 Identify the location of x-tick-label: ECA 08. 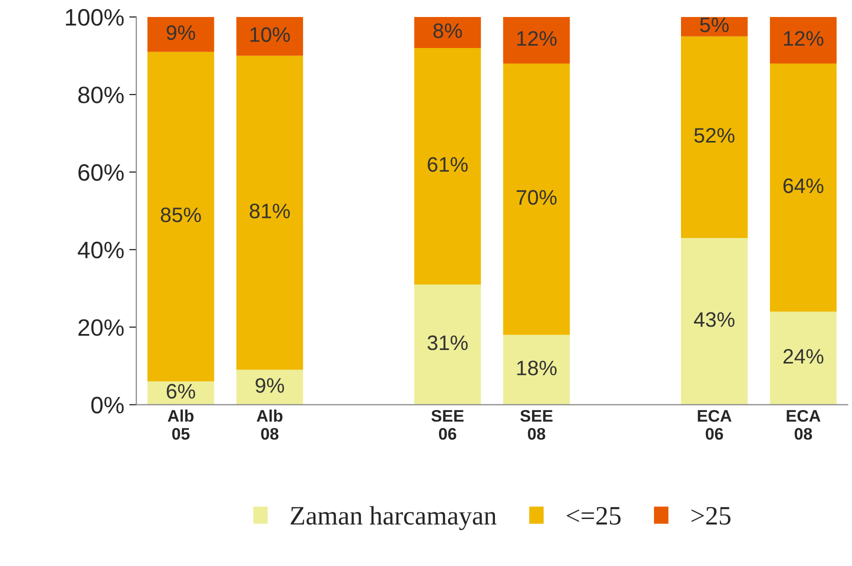
(803, 425).